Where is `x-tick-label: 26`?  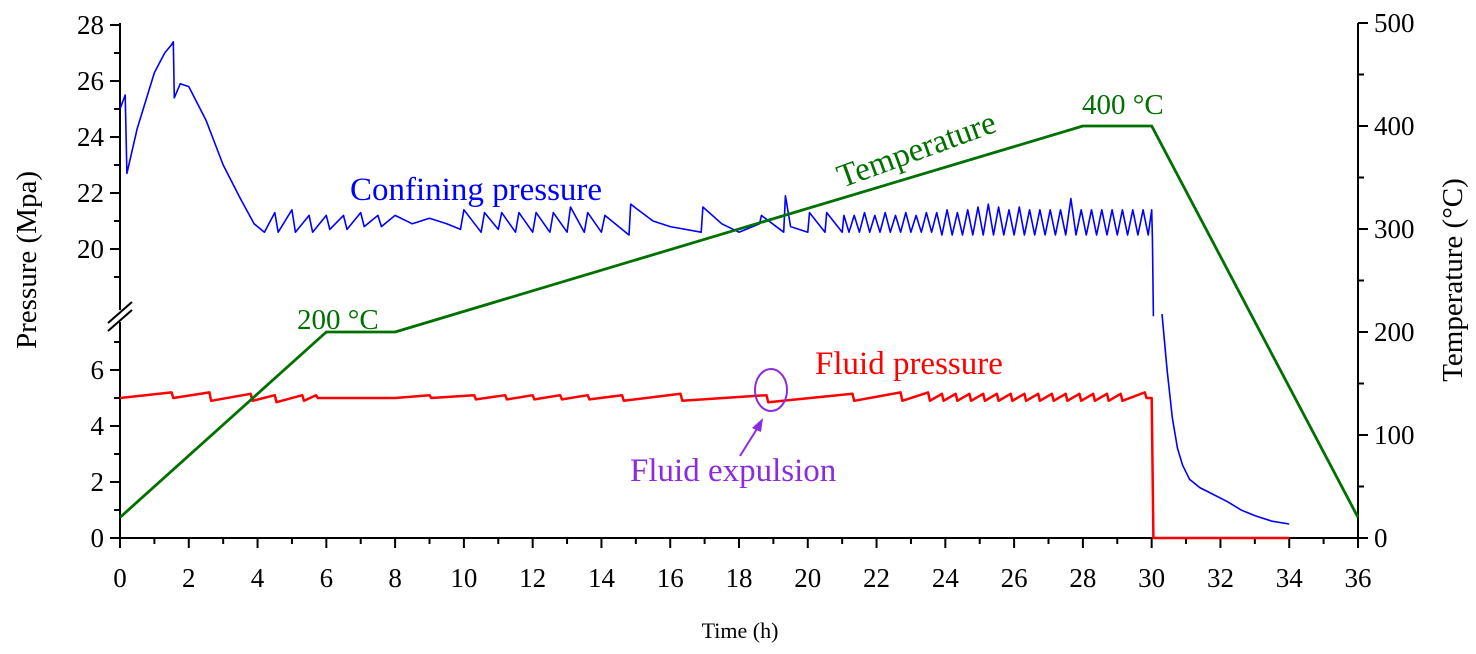 x-tick-label: 26 is located at coordinates (1014, 578).